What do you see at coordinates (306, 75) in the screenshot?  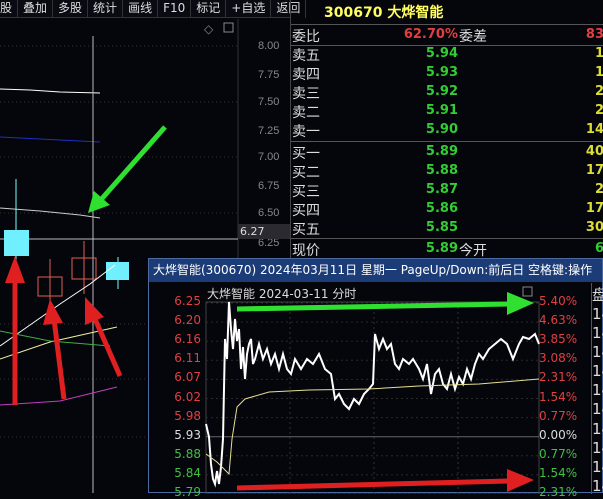 I see `level-label: 卖四` at bounding box center [306, 75].